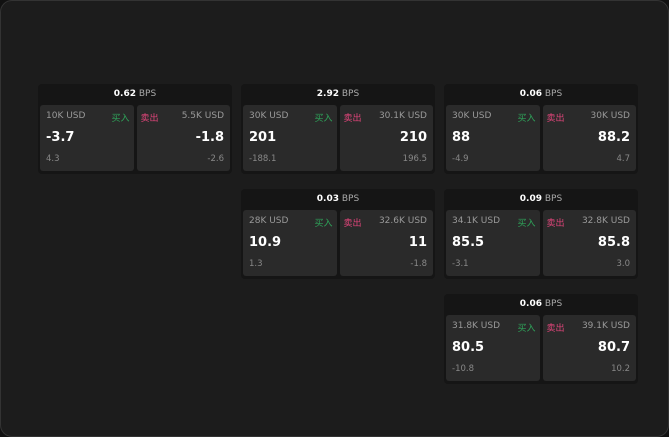 The height and width of the screenshot is (437, 669). Describe the element at coordinates (402, 221) in the screenshot. I see `quantity: 32.6K USD` at that location.